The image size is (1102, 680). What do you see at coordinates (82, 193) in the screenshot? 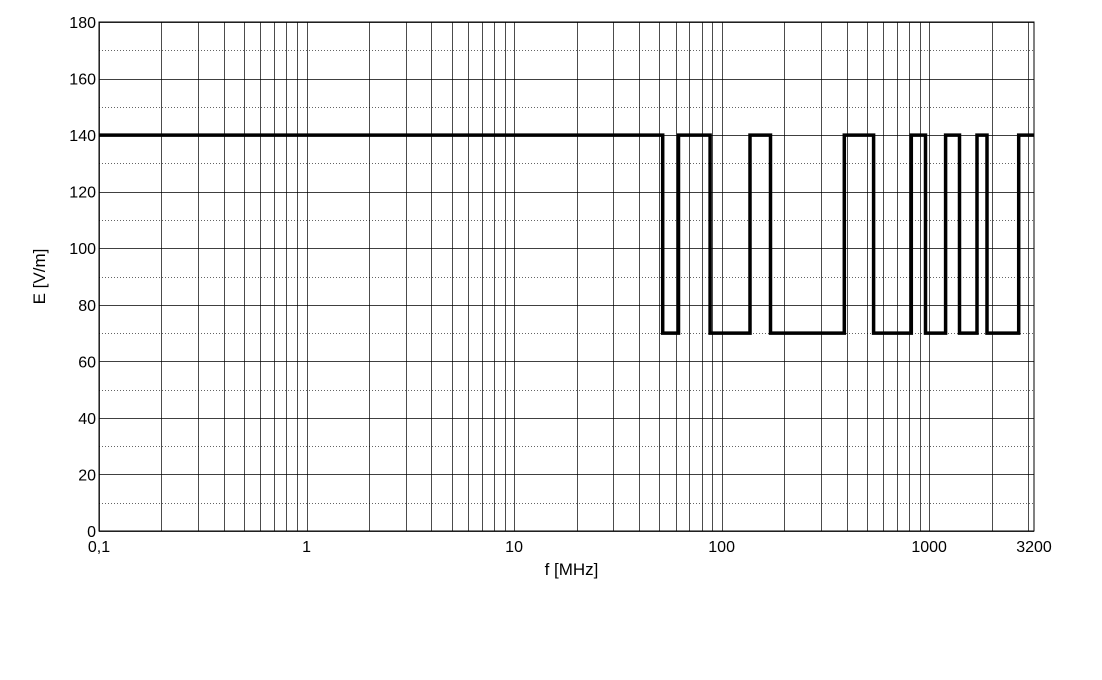
I see `y-tick-label: 120` at bounding box center [82, 193].